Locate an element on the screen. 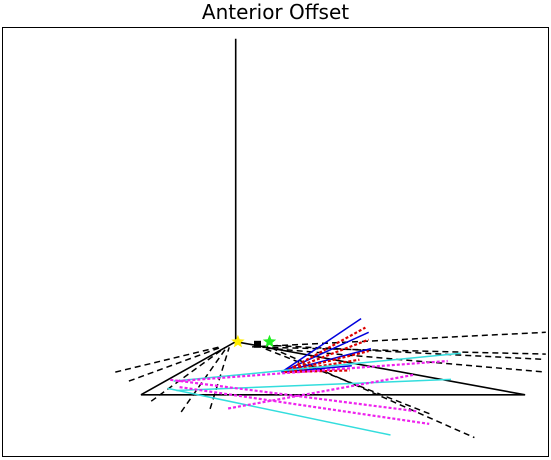  marker-layer is located at coordinates (254, 341).